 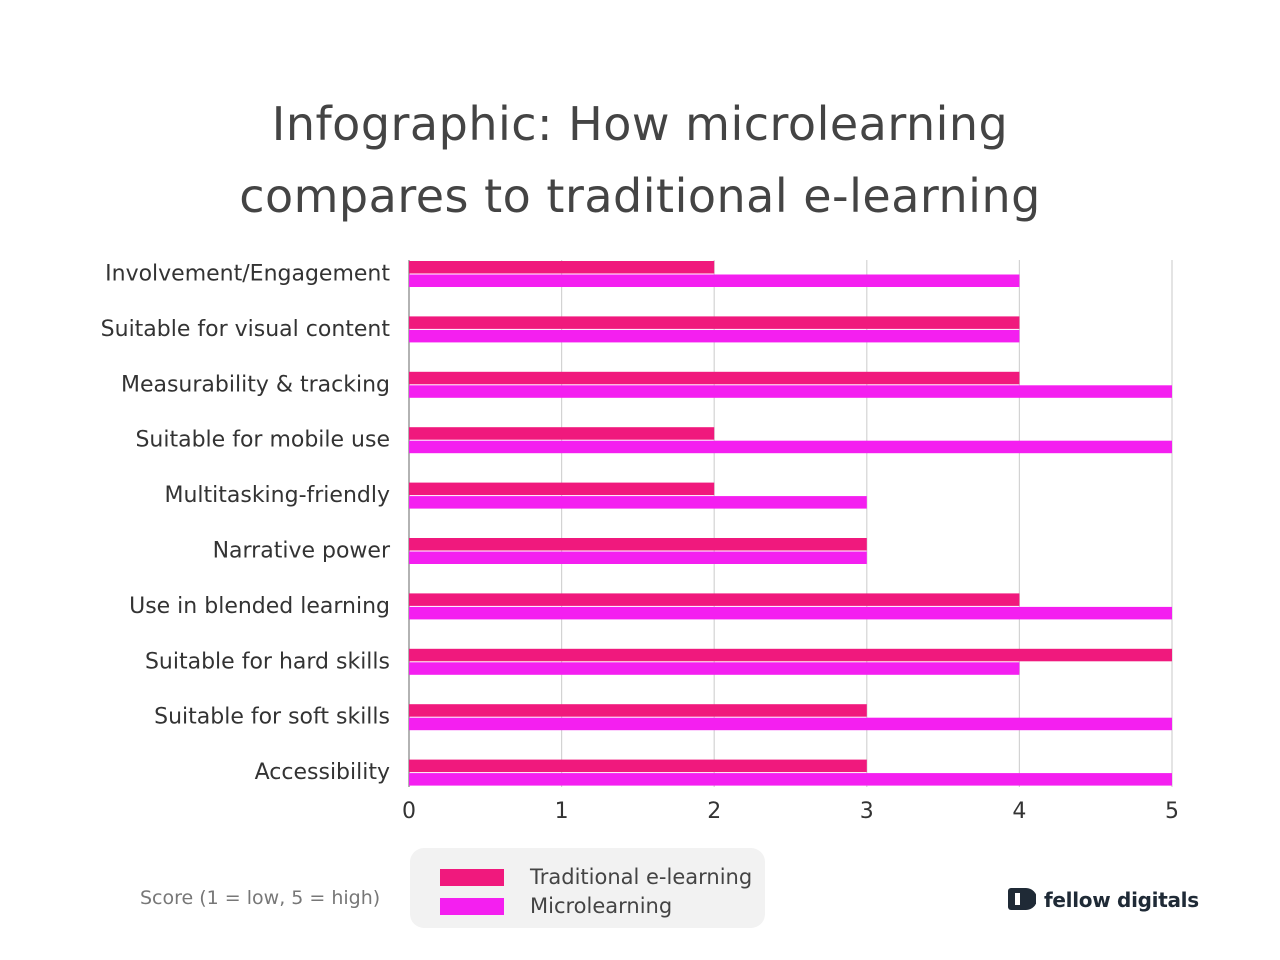 I want to click on bar-microlearning-measurability-tracking, so click(x=790, y=391).